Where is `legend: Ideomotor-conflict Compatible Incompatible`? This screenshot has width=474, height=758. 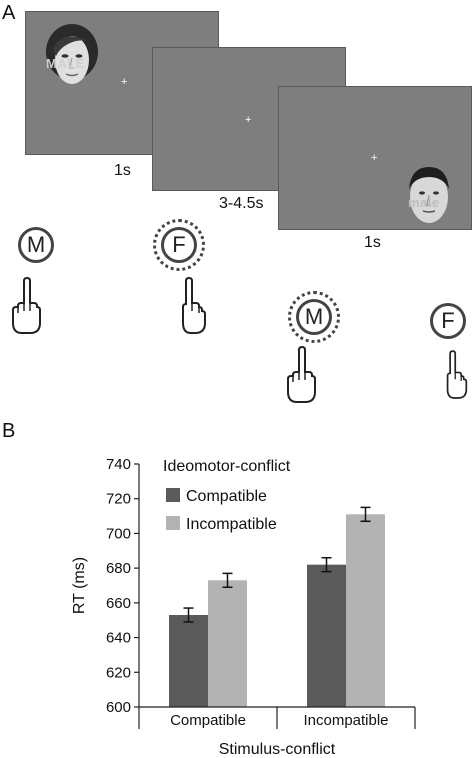 legend: Ideomotor-conflict Compatible Incompatible is located at coordinates (227, 495).